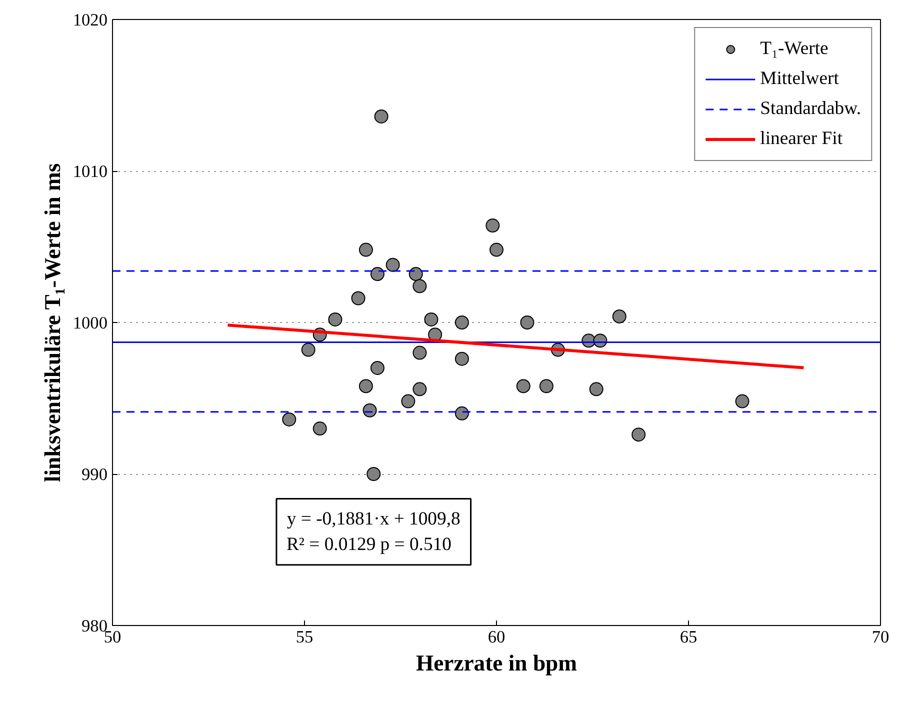 Image resolution: width=897 pixels, height=706 pixels. I want to click on legend-label: T₁-Werte, so click(794, 49).